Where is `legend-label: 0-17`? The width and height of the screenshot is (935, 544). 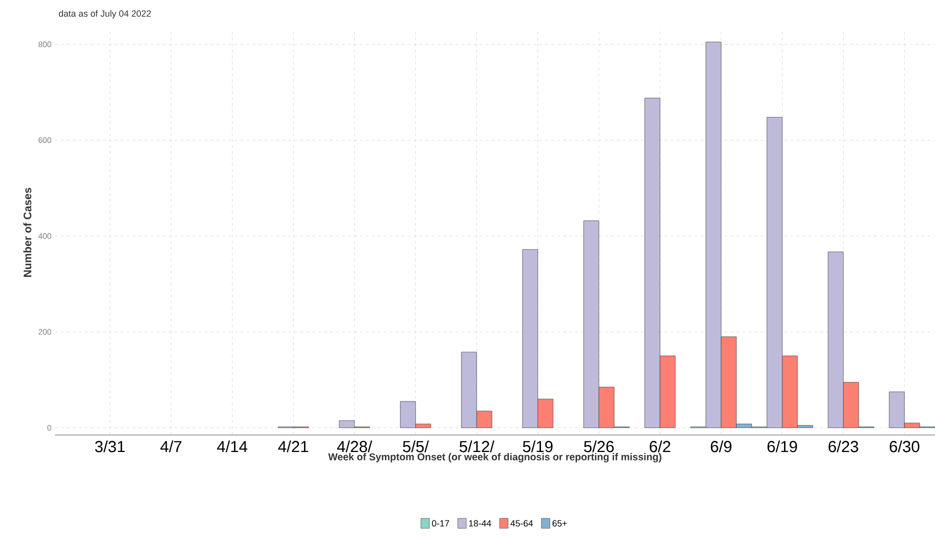
legend-label: 0-17 is located at coordinates (441, 523).